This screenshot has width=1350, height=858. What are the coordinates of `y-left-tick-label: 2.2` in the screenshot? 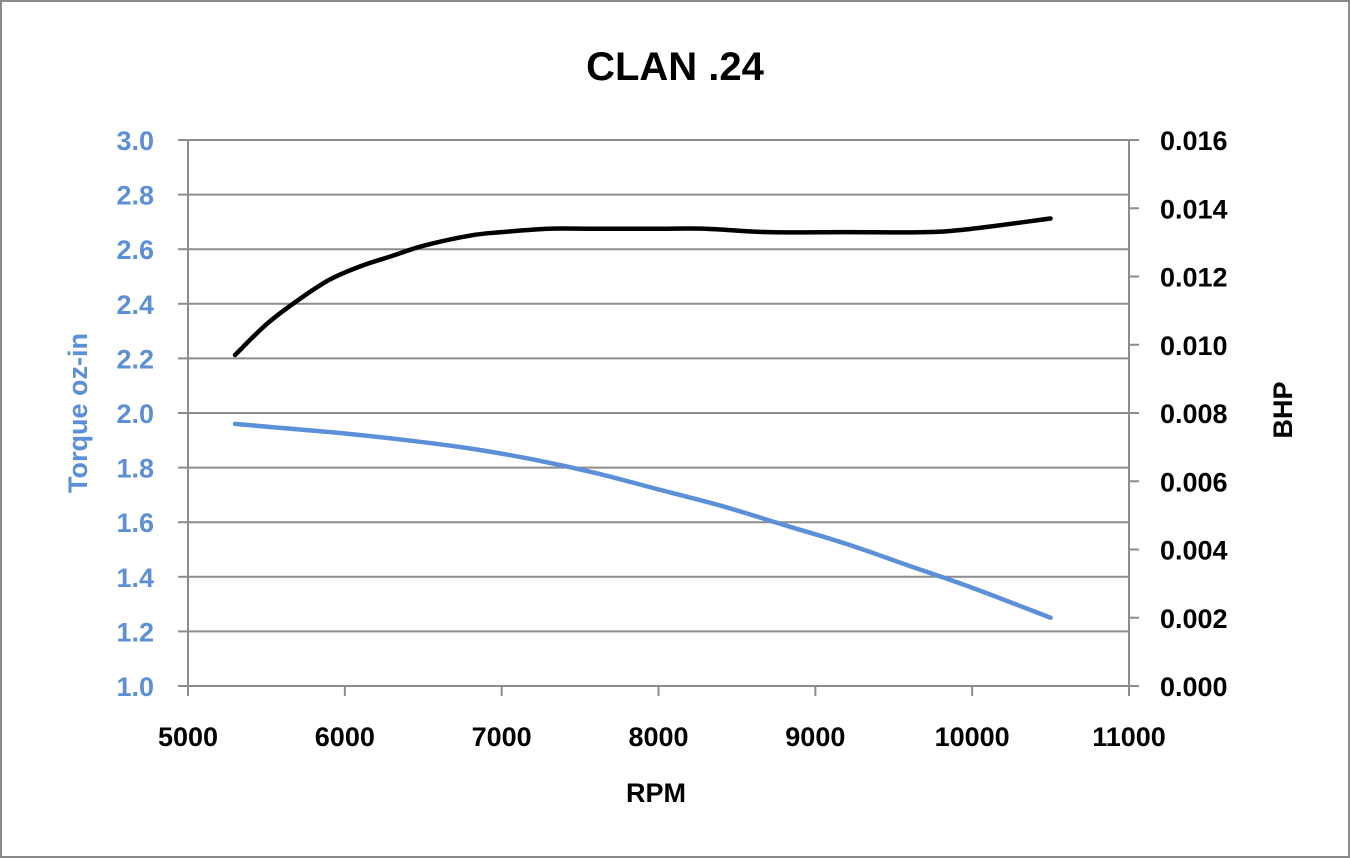 It's located at (135, 359).